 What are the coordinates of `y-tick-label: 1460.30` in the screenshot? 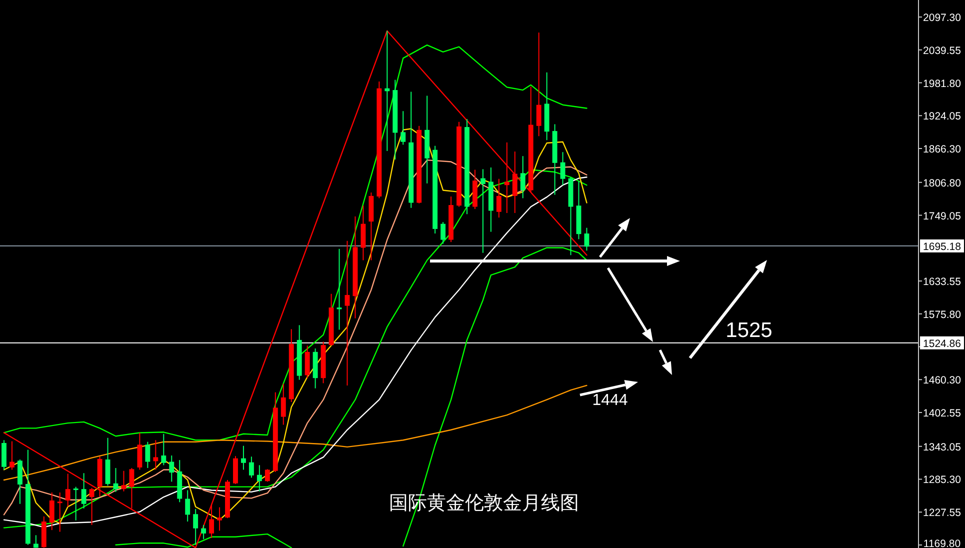 It's located at (942, 380).